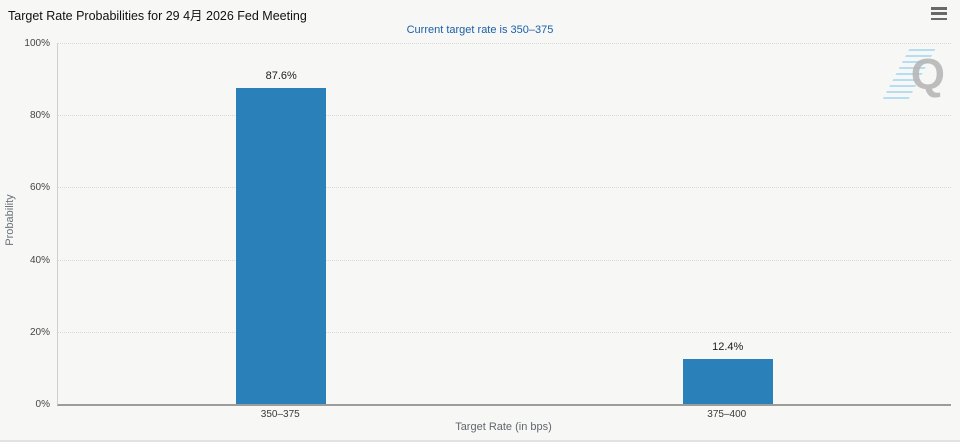 The width and height of the screenshot is (960, 442). What do you see at coordinates (727, 414) in the screenshot?
I see `x-category-label: 375–400` at bounding box center [727, 414].